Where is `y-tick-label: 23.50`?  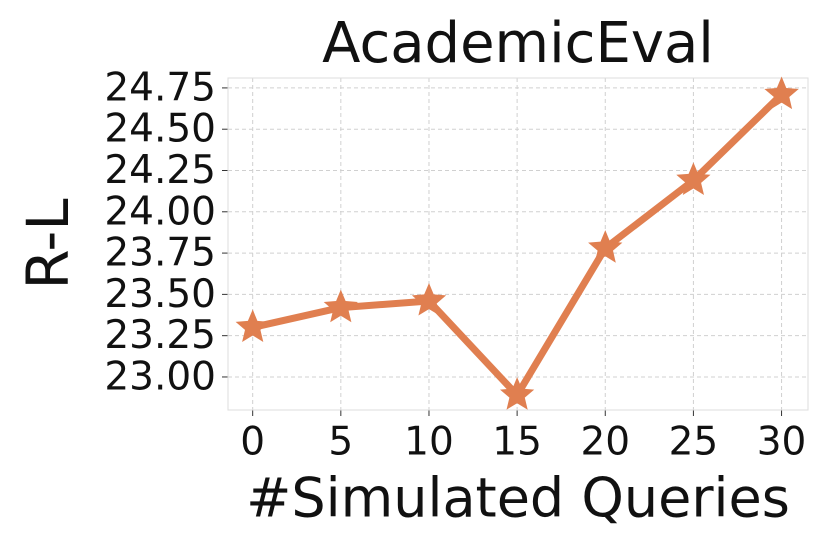
y-tick-label: 23.50 is located at coordinates (160, 294).